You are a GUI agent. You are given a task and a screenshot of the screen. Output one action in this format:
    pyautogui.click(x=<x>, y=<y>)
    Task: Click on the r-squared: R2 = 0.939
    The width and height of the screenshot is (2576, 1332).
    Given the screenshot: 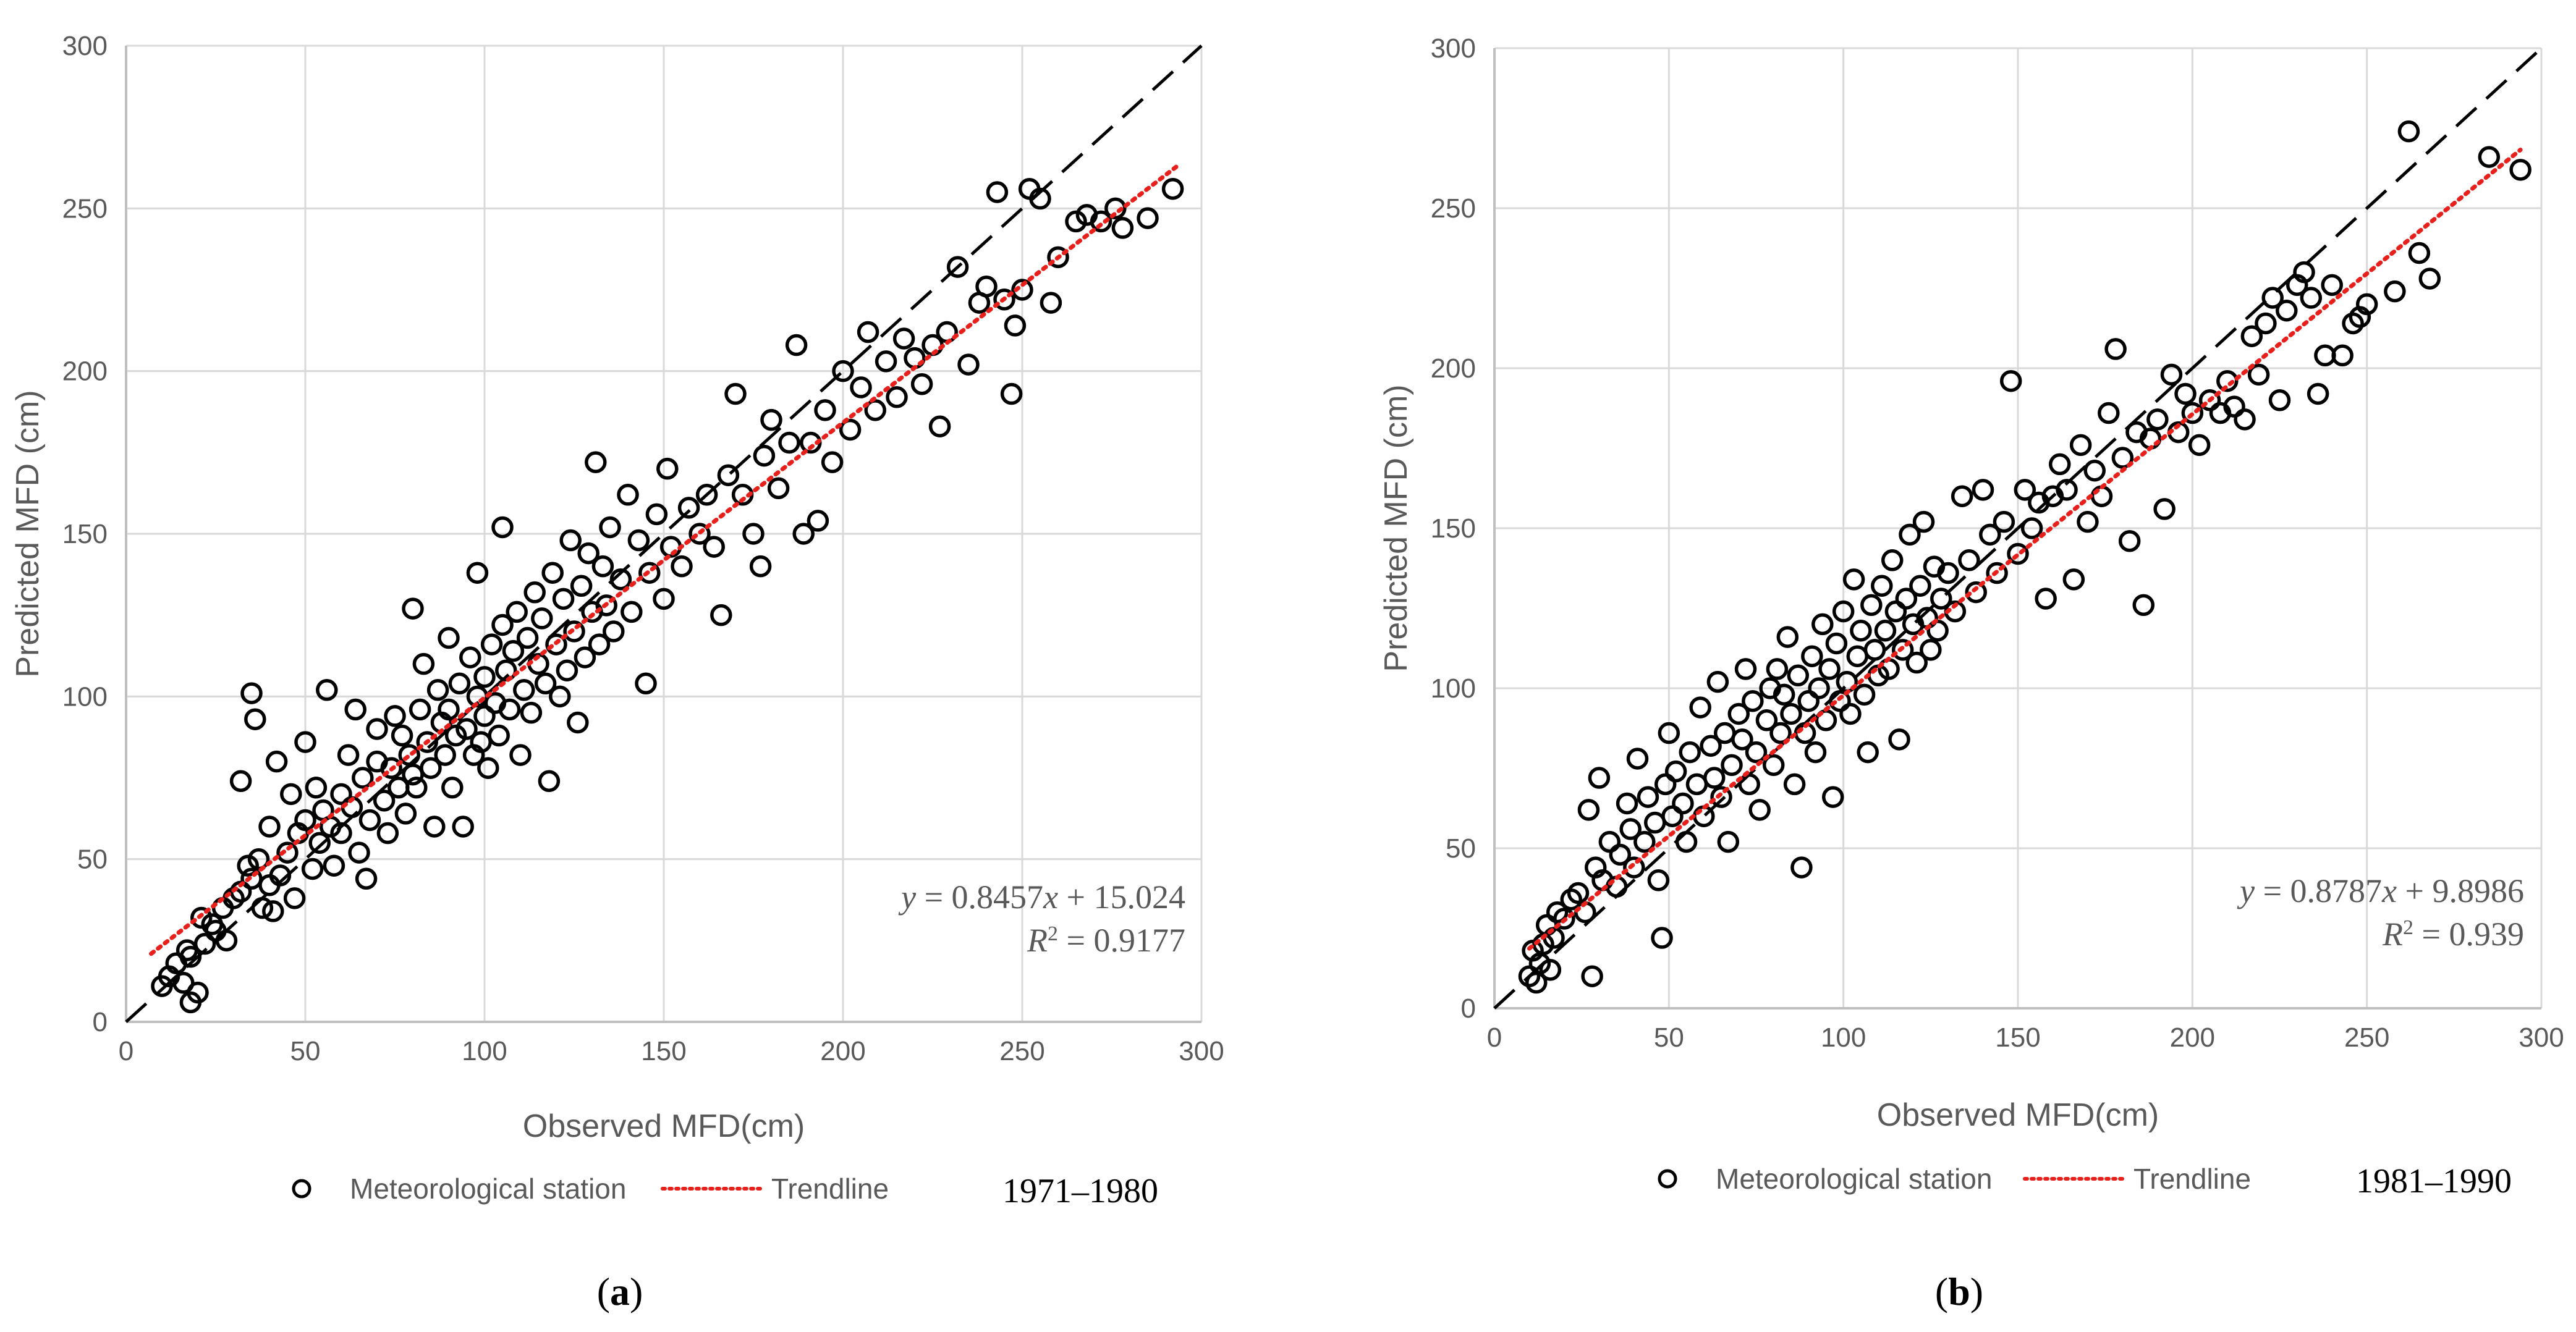 What is the action you would take?
    pyautogui.click(x=2453, y=935)
    